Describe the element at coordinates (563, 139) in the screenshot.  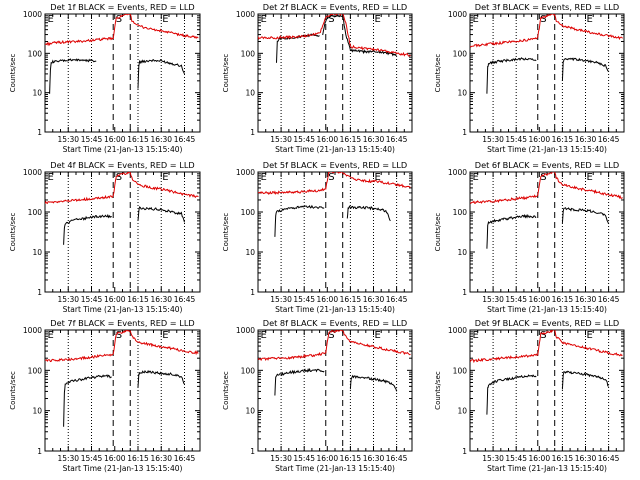
I see `chart-3-x-tick-label: 16:15` at that location.